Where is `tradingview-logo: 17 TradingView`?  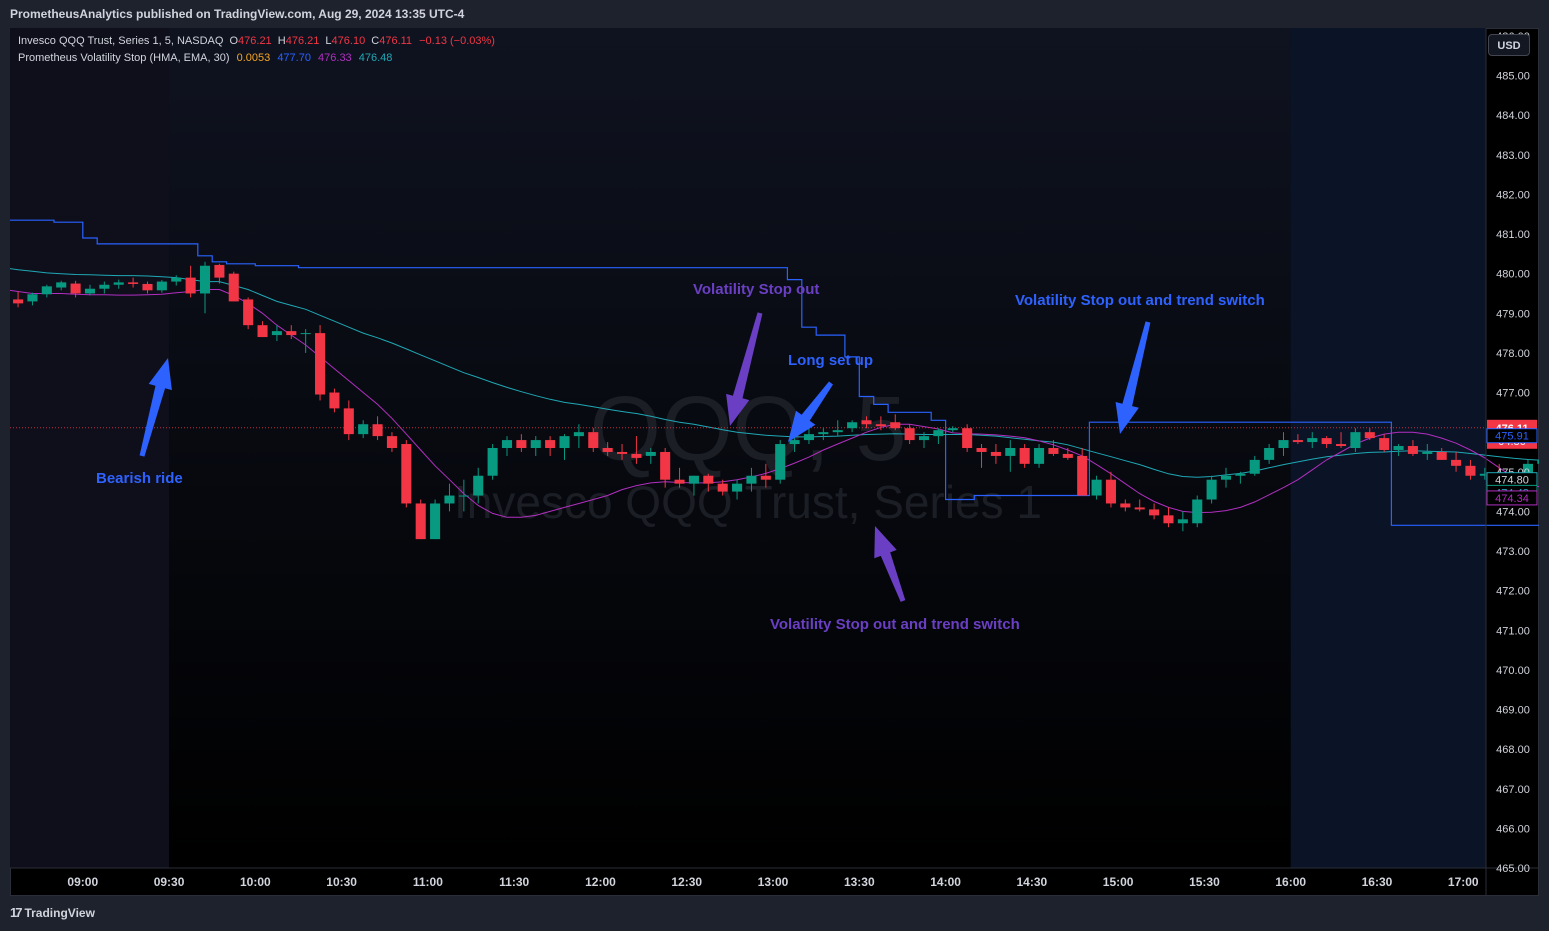
tradingview-logo: 17 TradingView is located at coordinates (52, 912).